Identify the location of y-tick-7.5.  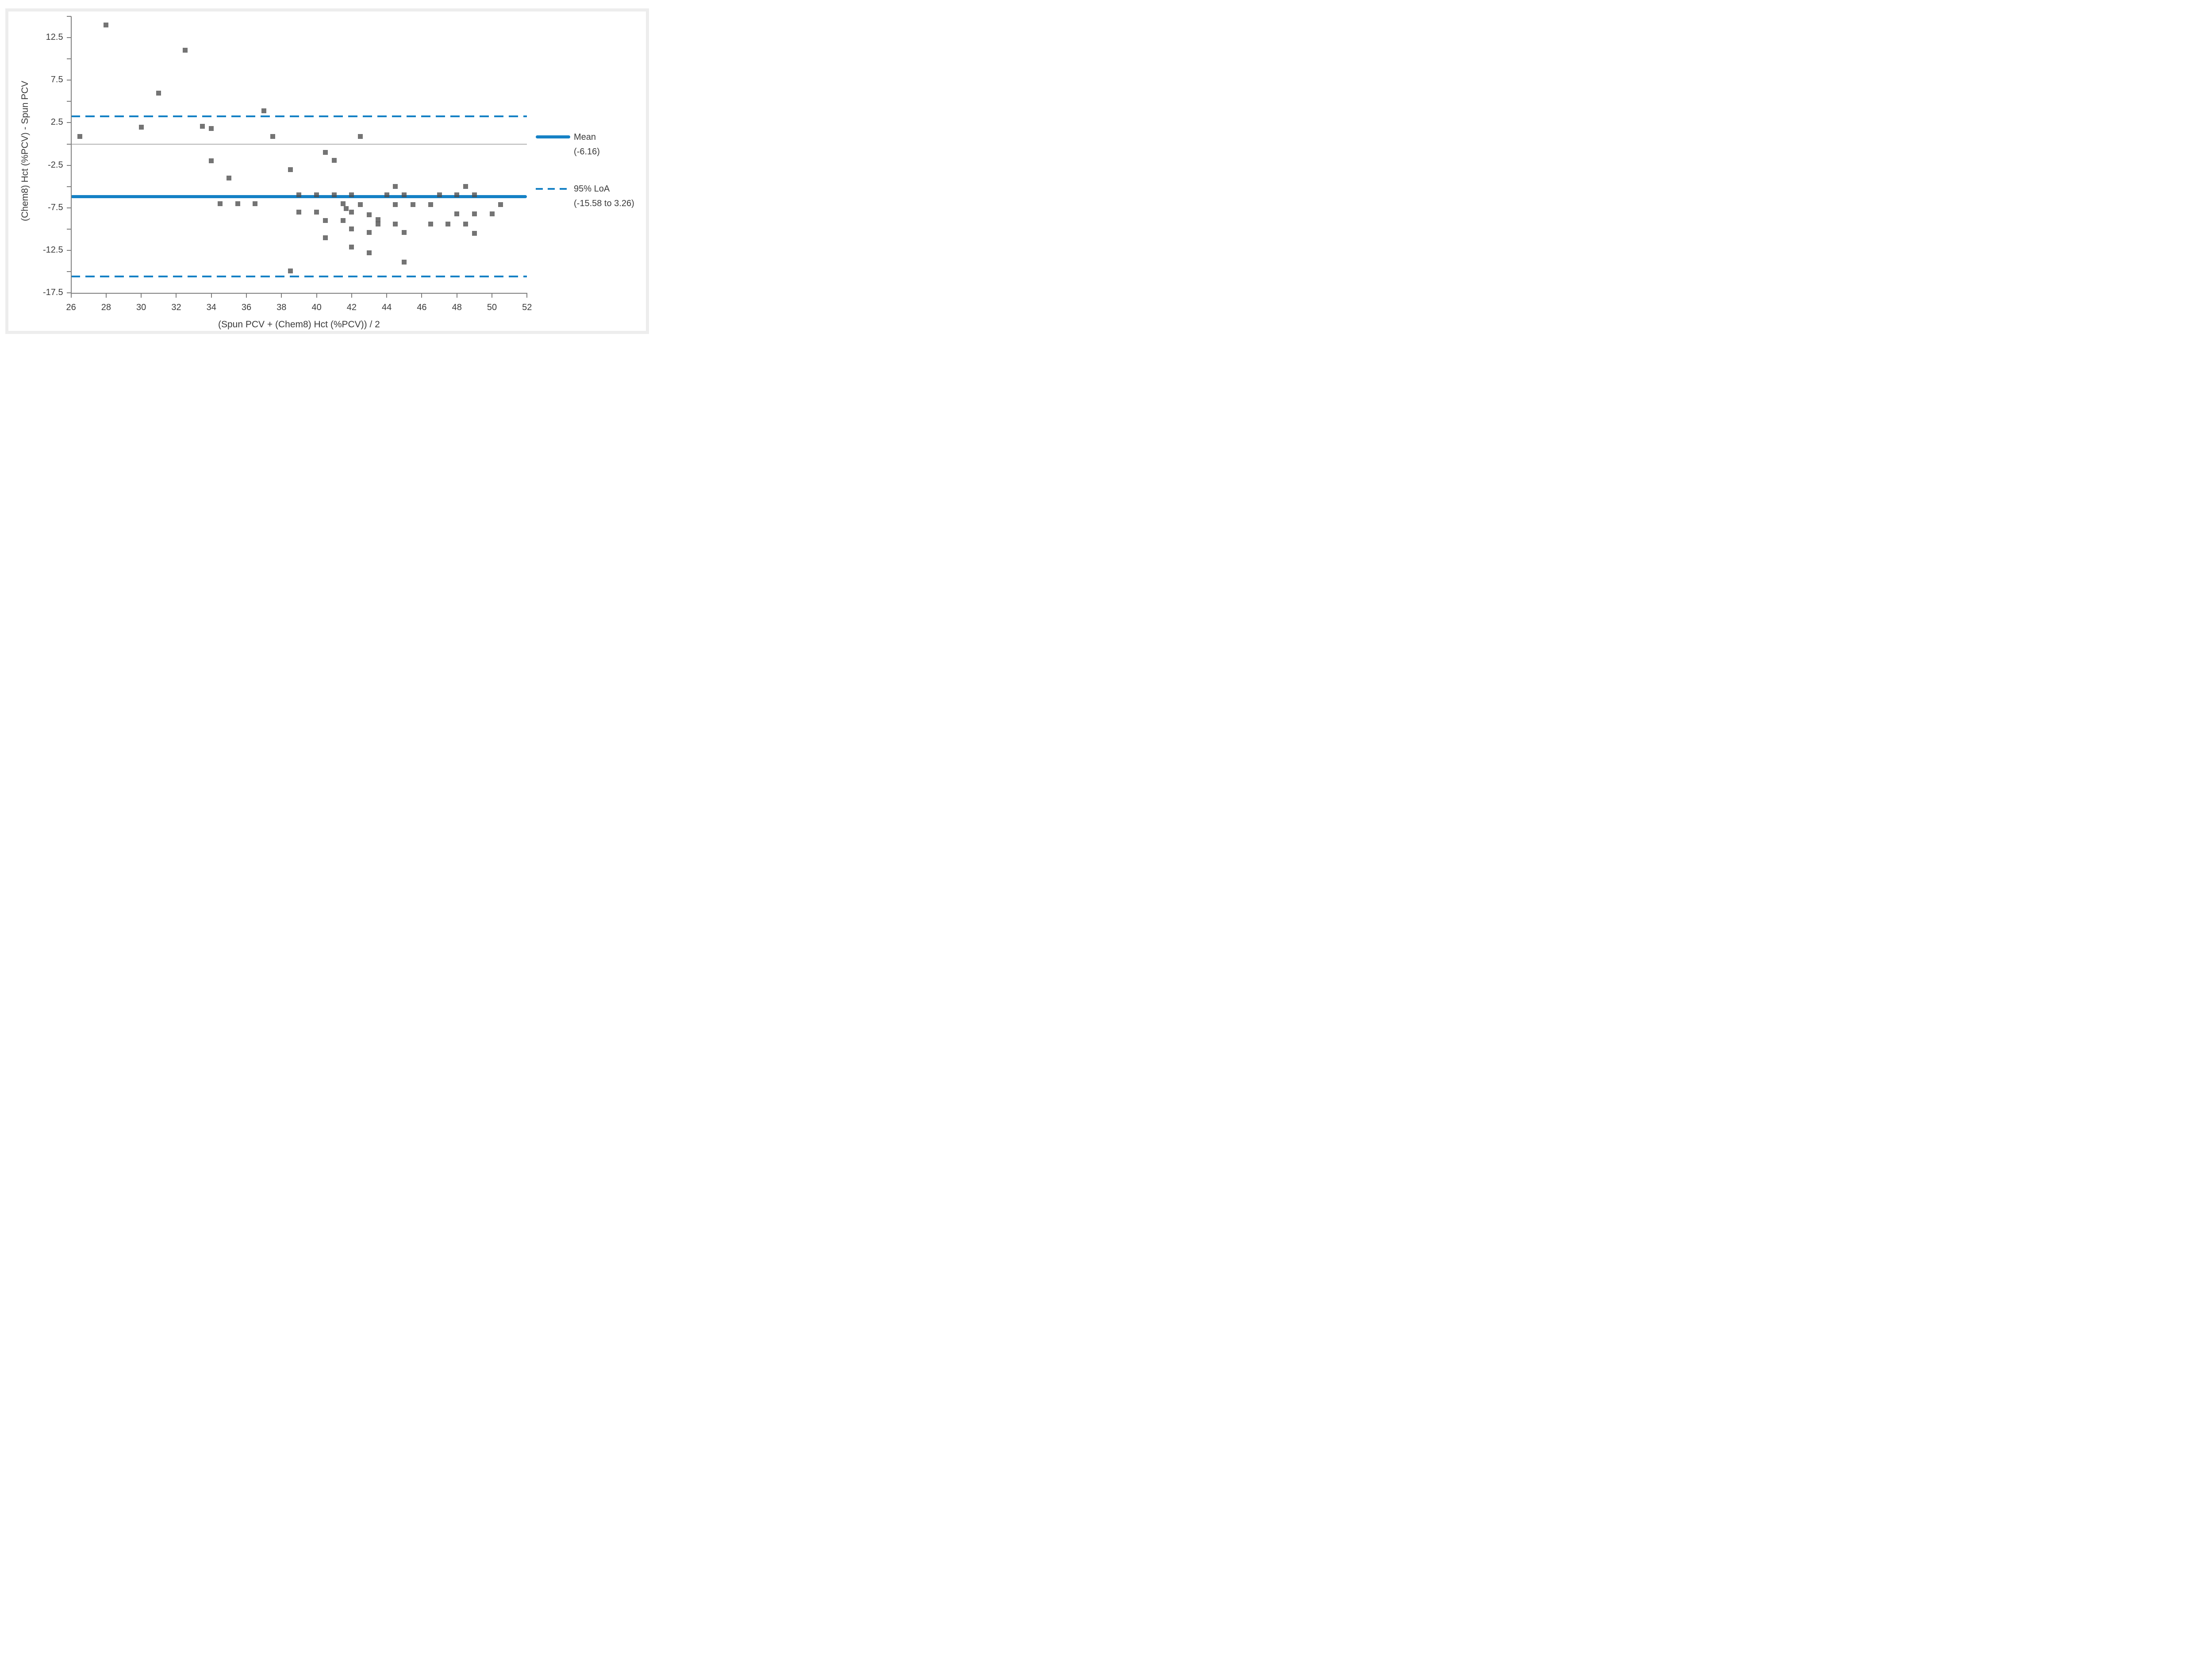
(69, 80).